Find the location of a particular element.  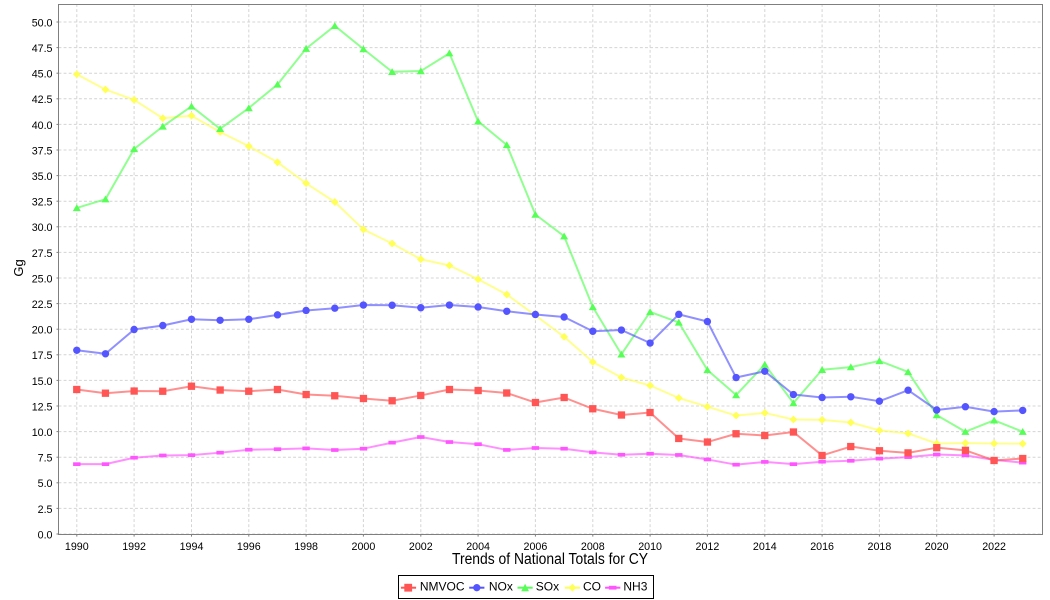

svg-text: 1998 is located at coordinates (306, 547).